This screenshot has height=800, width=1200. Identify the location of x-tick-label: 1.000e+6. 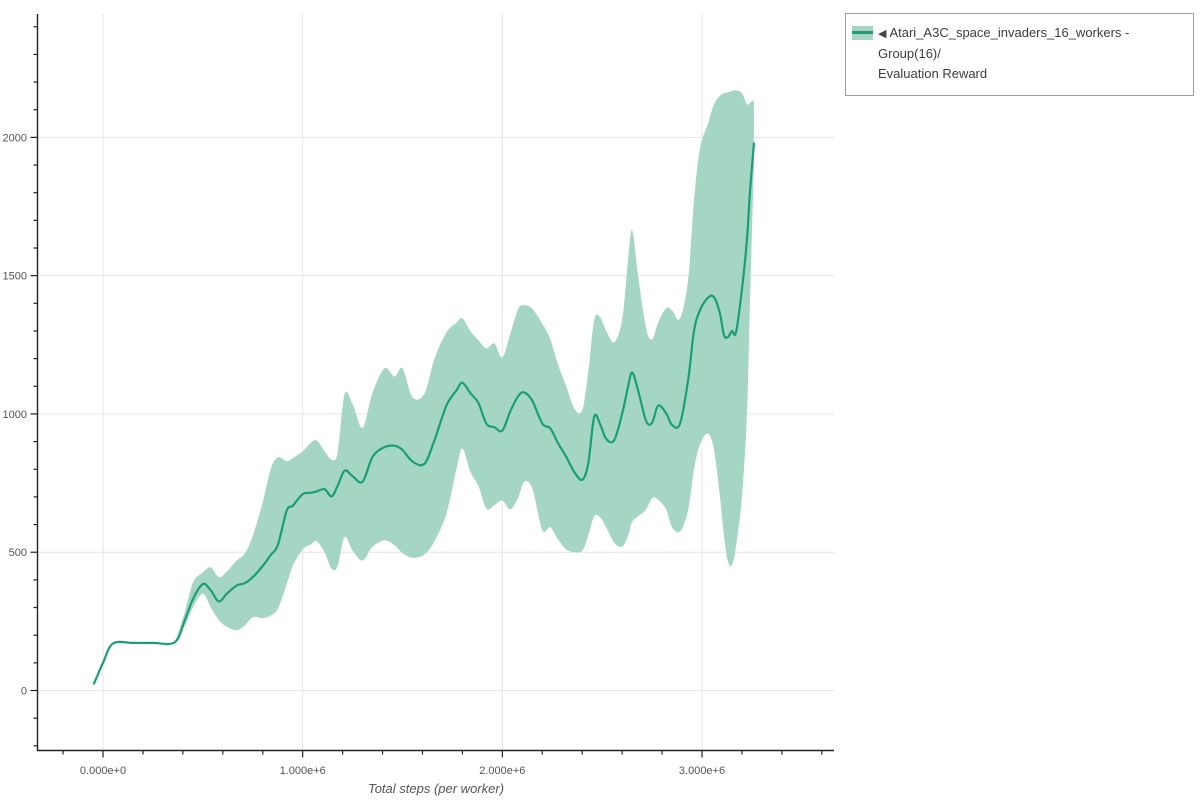
(303, 771).